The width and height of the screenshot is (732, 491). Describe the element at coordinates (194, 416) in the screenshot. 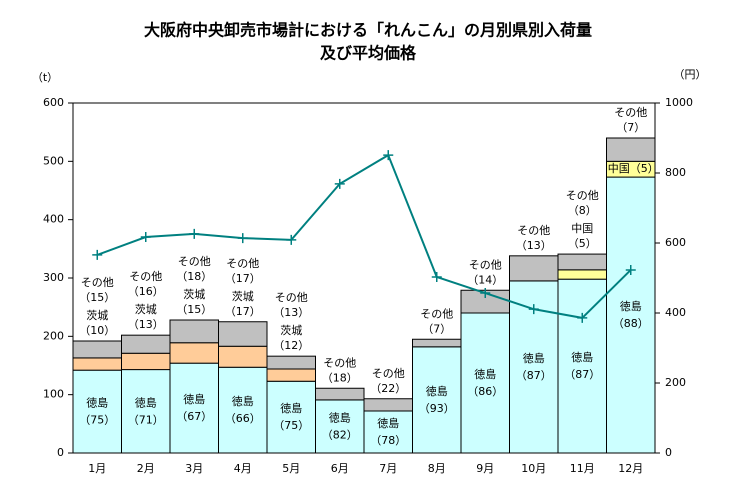

I see `share-label: （67）` at that location.